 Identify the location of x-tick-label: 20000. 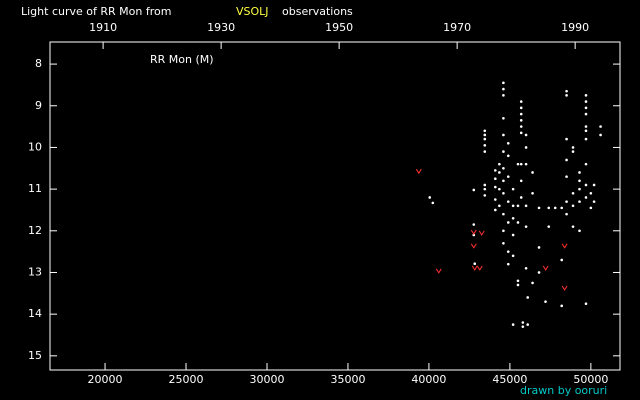
(105, 379).